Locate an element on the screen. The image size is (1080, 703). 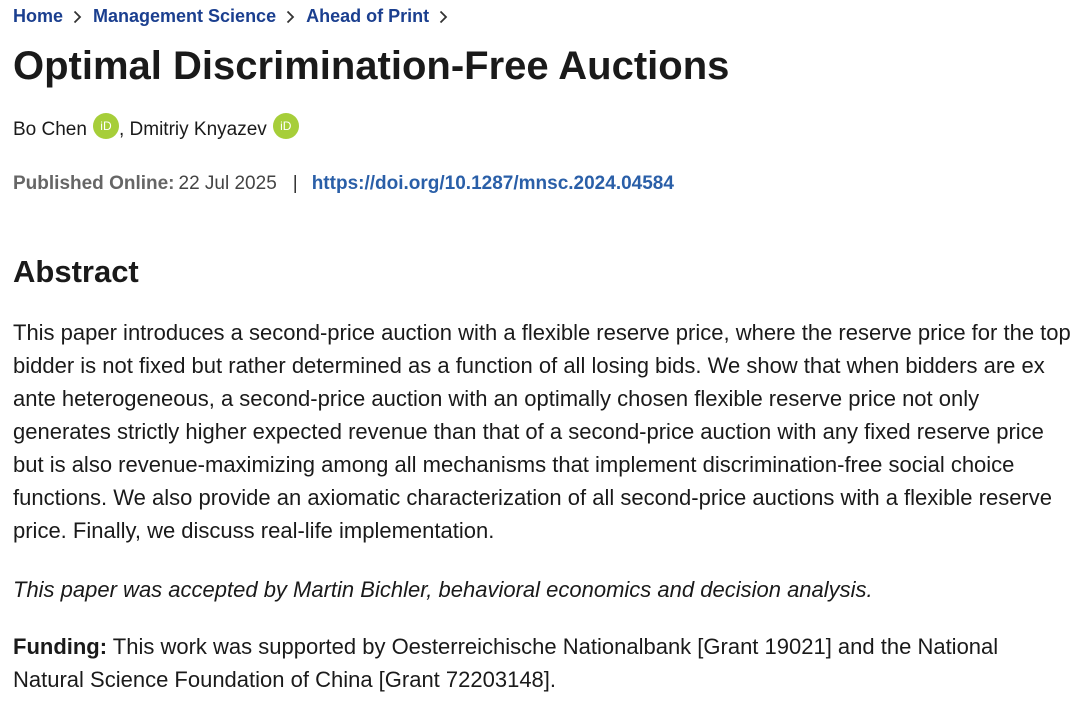
author-link-dmitriy-knyazev: Dmitriy Knyazev is located at coordinates (198, 129).